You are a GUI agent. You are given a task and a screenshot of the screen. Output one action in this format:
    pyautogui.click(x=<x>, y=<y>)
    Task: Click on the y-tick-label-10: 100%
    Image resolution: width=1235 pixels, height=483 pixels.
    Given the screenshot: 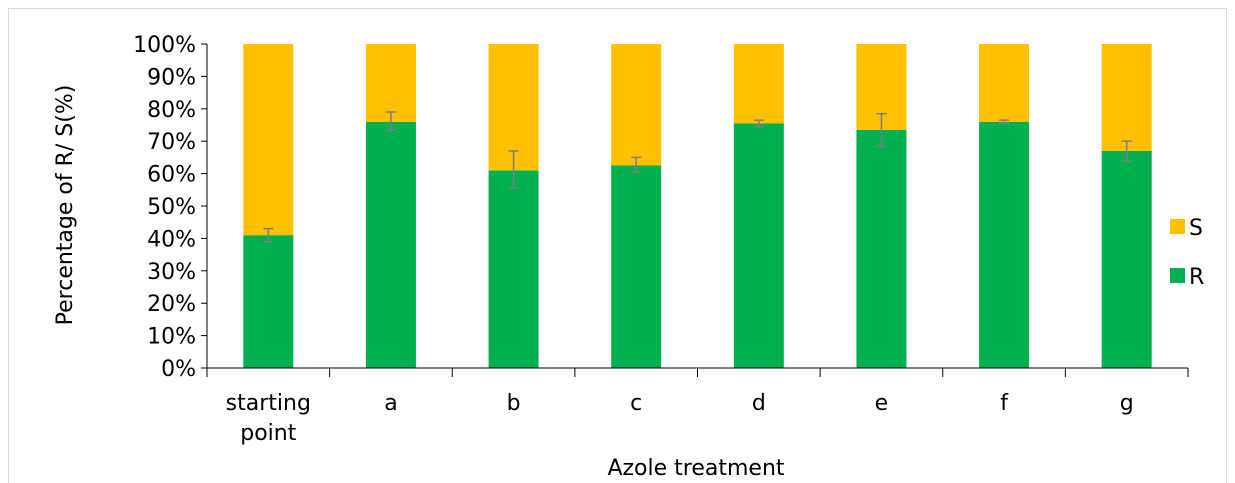 What is the action you would take?
    pyautogui.click(x=164, y=45)
    